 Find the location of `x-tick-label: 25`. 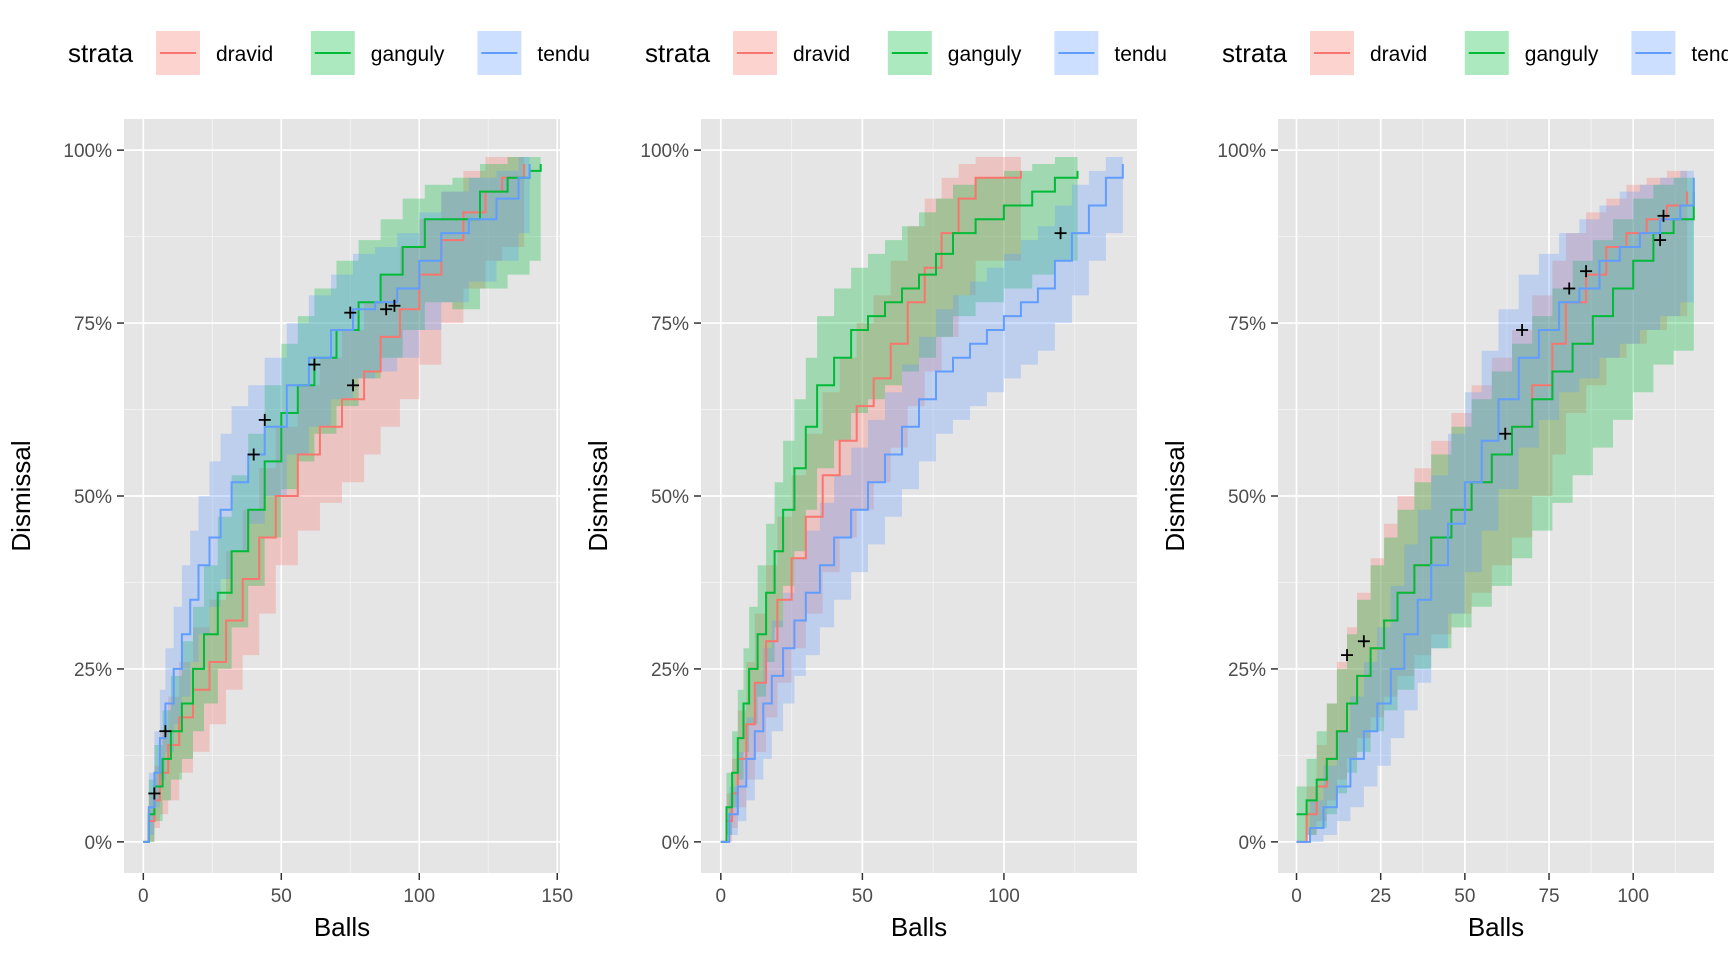

x-tick-label: 25 is located at coordinates (1380, 896).